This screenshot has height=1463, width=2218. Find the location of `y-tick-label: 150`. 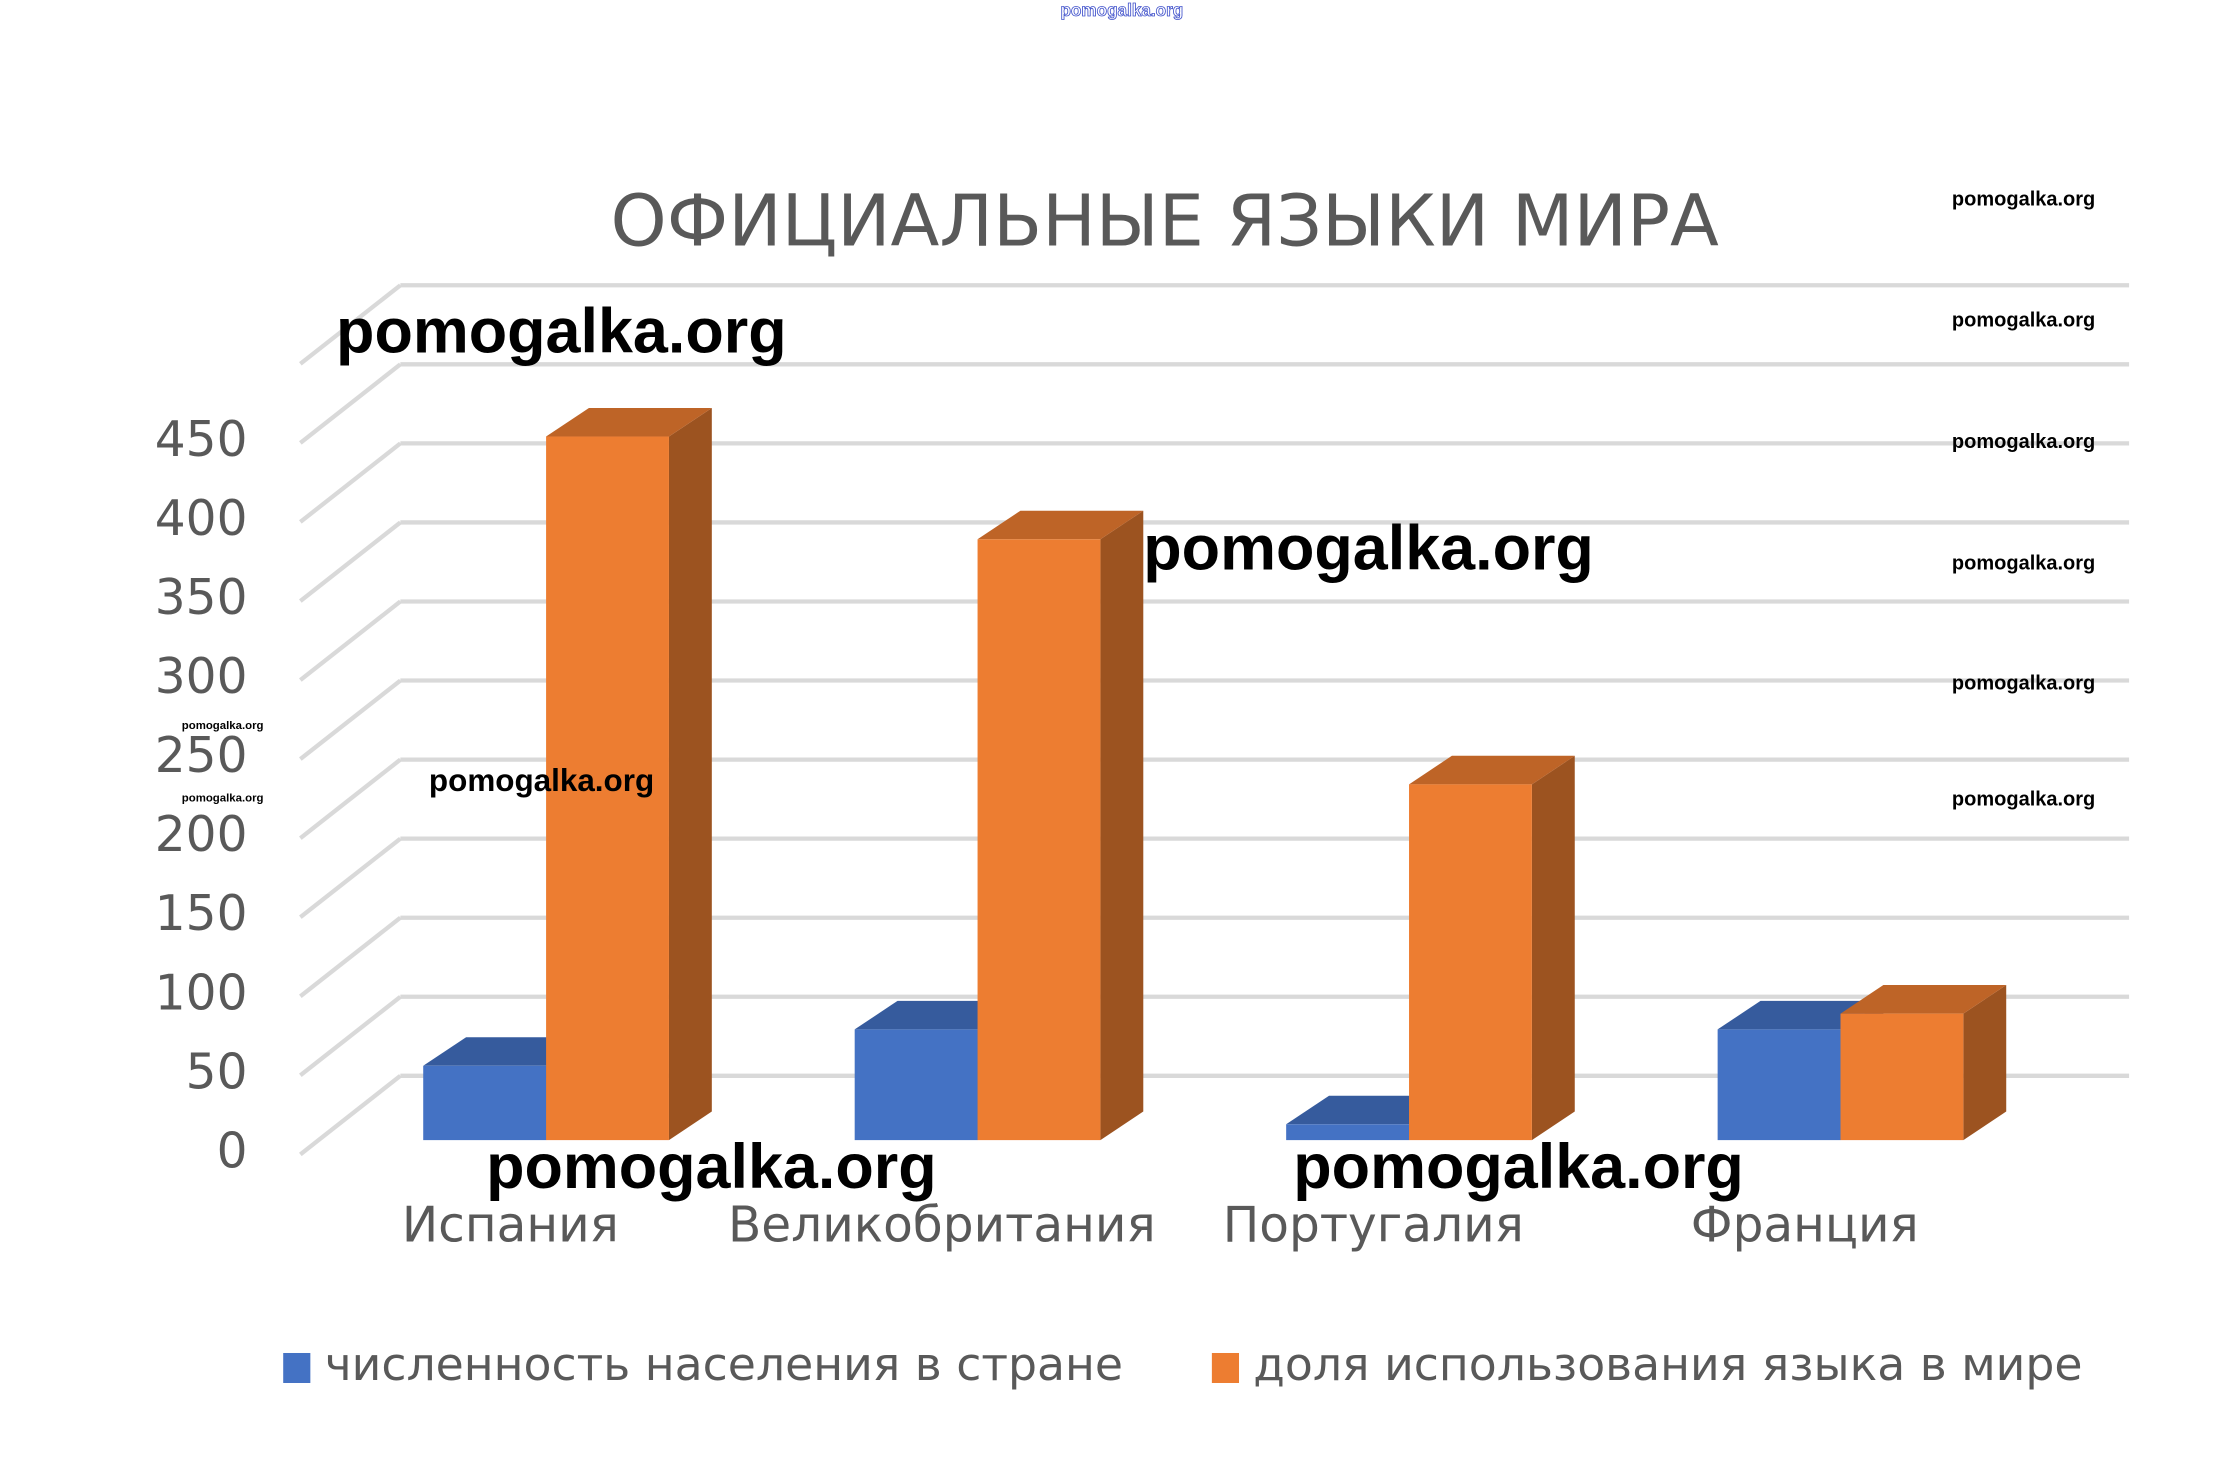

y-tick-label: 150 is located at coordinates (201, 914).